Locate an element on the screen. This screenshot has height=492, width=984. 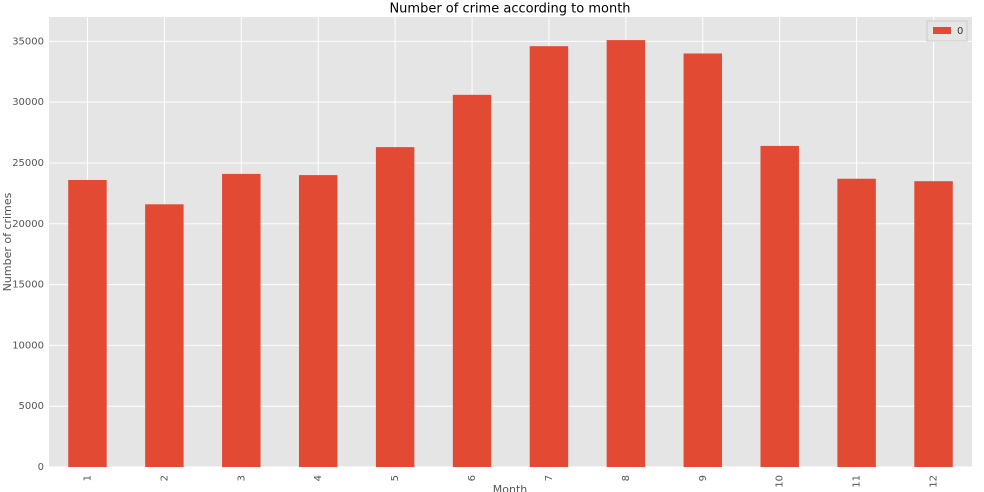
x-axis-label: Month is located at coordinates (510, 487).